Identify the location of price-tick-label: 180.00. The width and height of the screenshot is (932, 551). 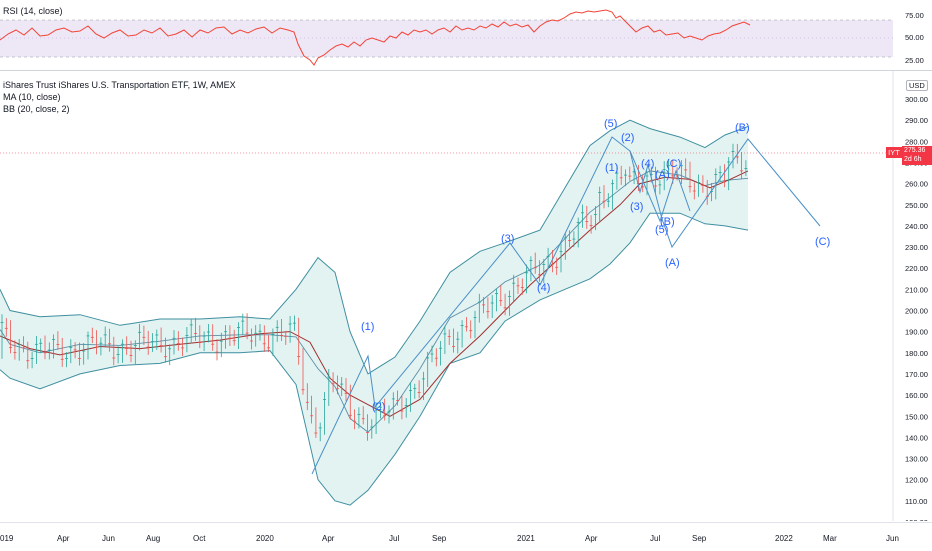
(916, 353).